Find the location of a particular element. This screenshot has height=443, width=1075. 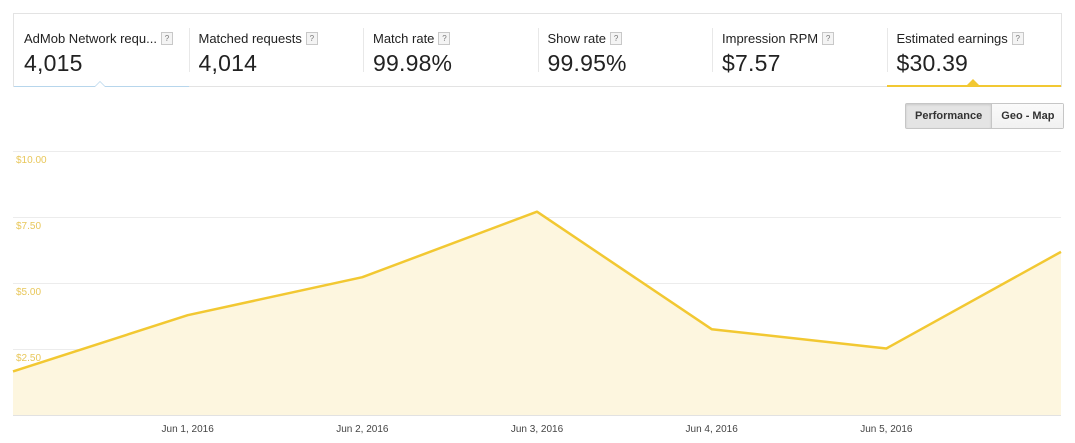

metric-value: 4,014 is located at coordinates (228, 63).